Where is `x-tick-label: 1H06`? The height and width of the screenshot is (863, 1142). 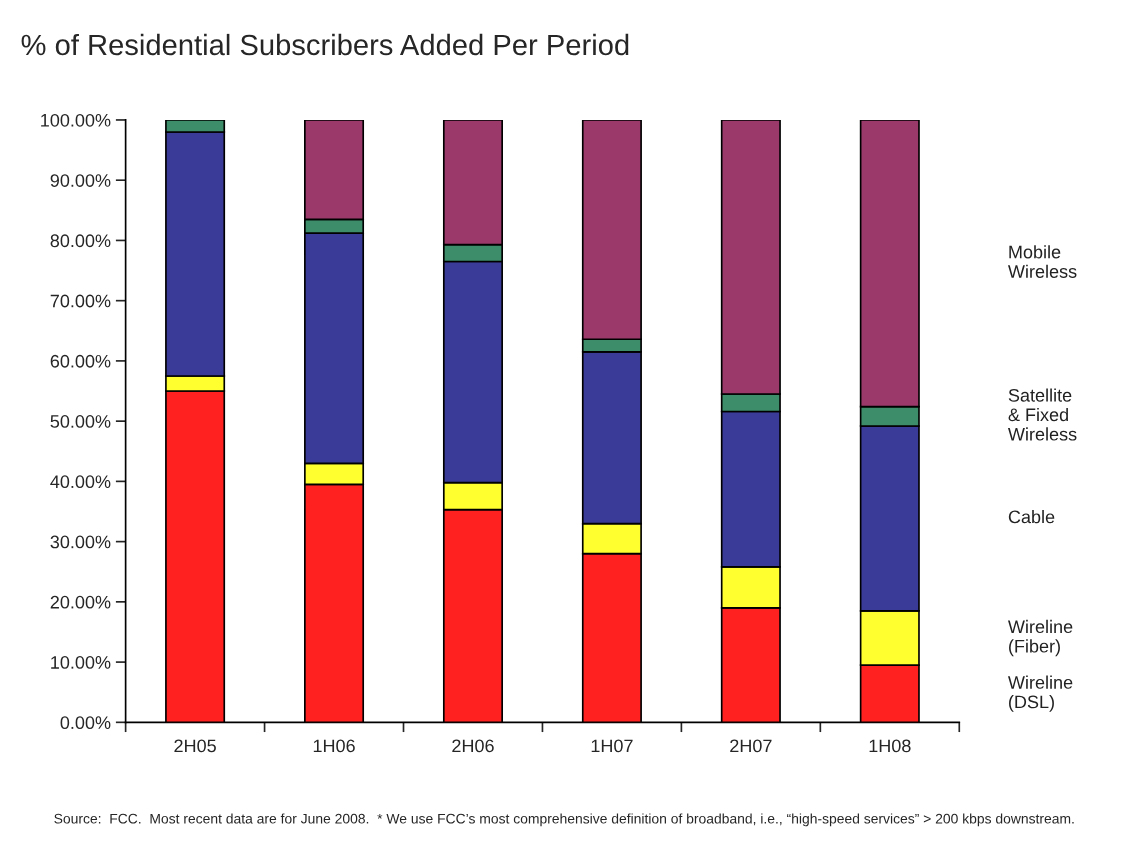 x-tick-label: 1H06 is located at coordinates (334, 746).